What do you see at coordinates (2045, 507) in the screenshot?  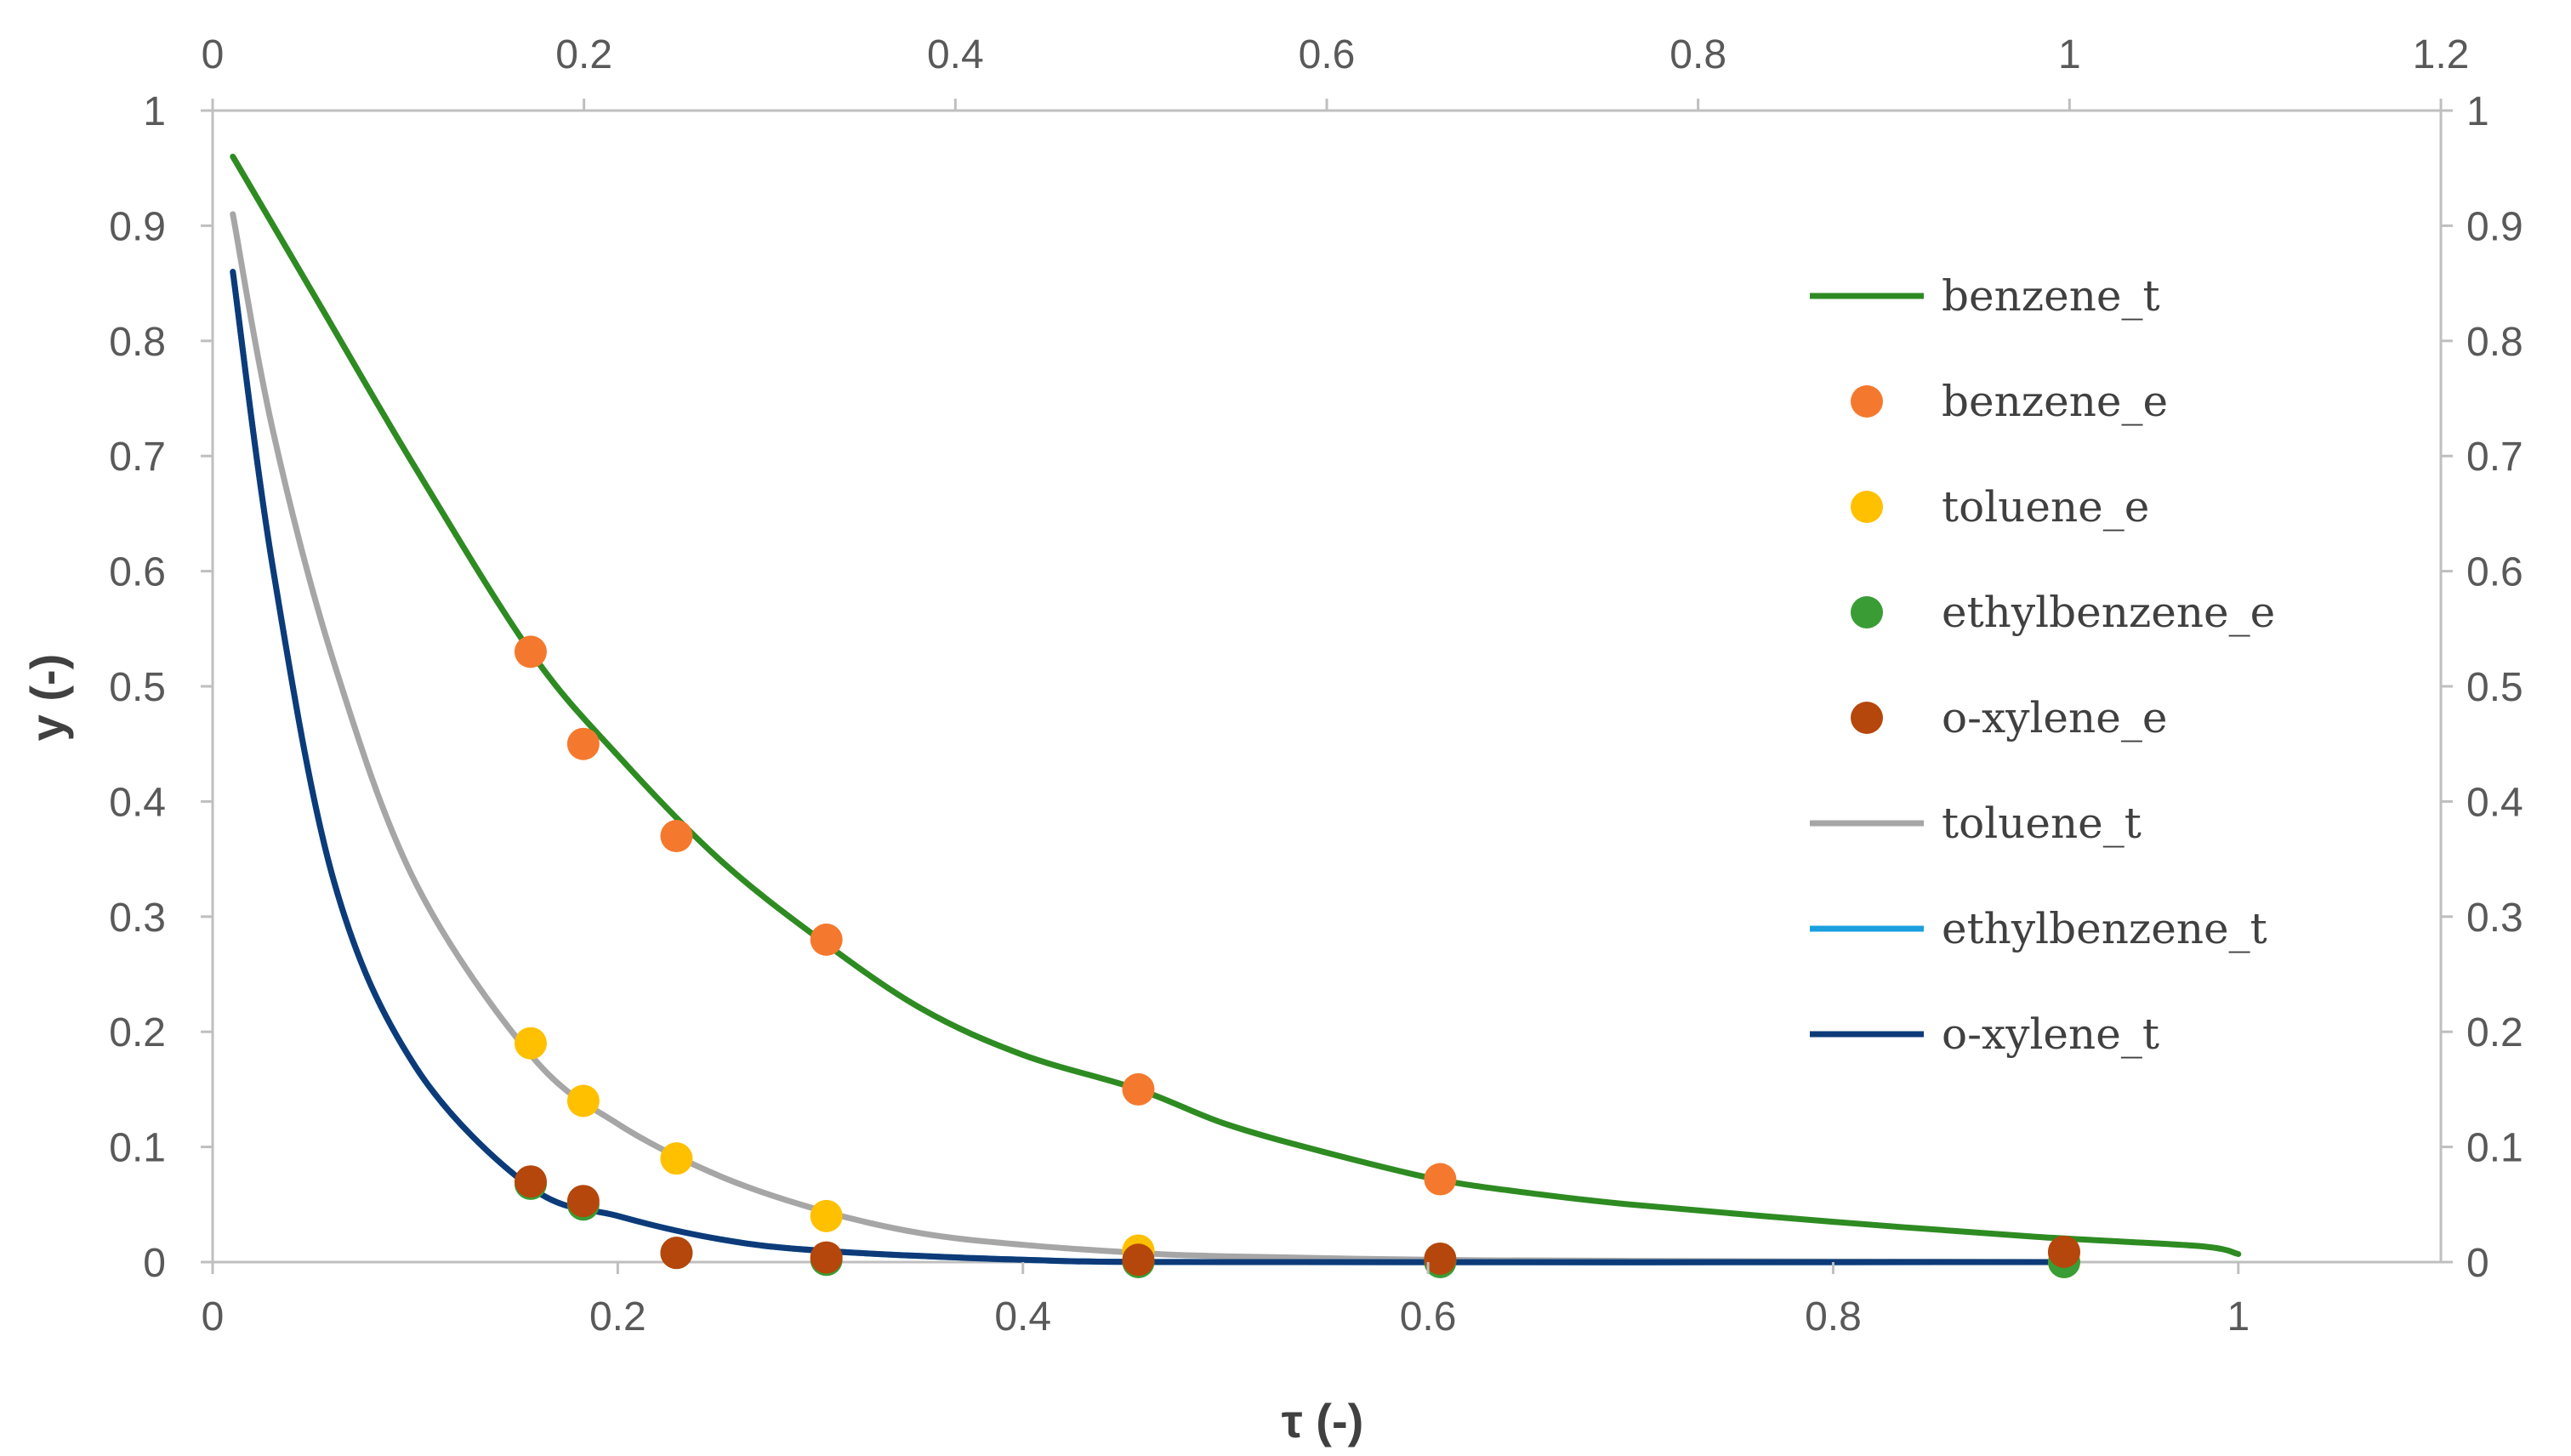 I see `legend-label: toluene_e` at bounding box center [2045, 507].